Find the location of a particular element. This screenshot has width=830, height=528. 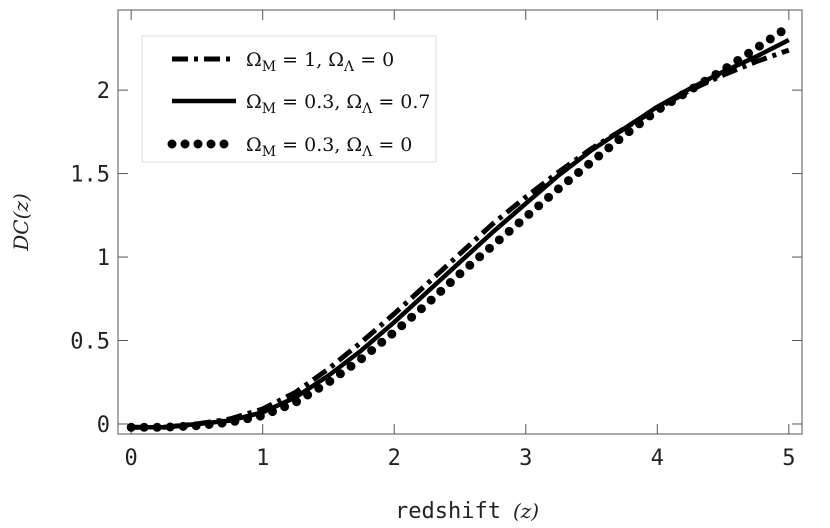

x-tick-label: 3 is located at coordinates (525, 458).